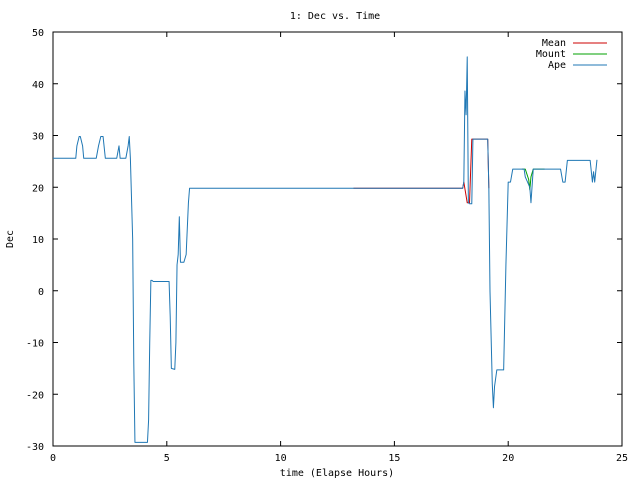  Describe the element at coordinates (38, 33) in the screenshot. I see `y-tick-label: 50` at that location.